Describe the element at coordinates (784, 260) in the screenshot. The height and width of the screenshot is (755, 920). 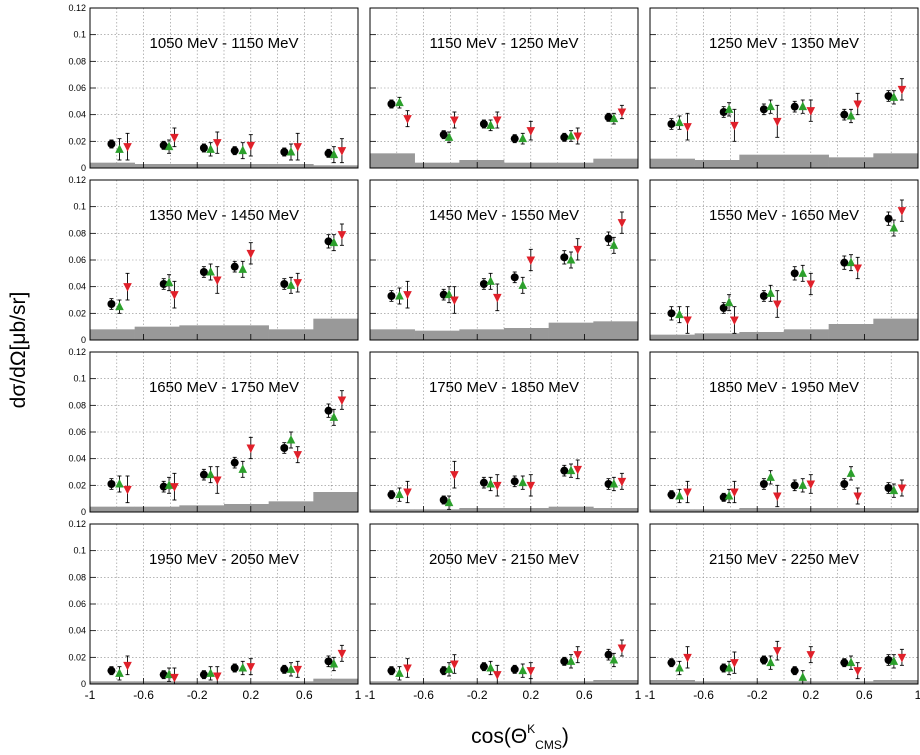
I see `panel: 1550 MeV - 1650 MeV` at that location.